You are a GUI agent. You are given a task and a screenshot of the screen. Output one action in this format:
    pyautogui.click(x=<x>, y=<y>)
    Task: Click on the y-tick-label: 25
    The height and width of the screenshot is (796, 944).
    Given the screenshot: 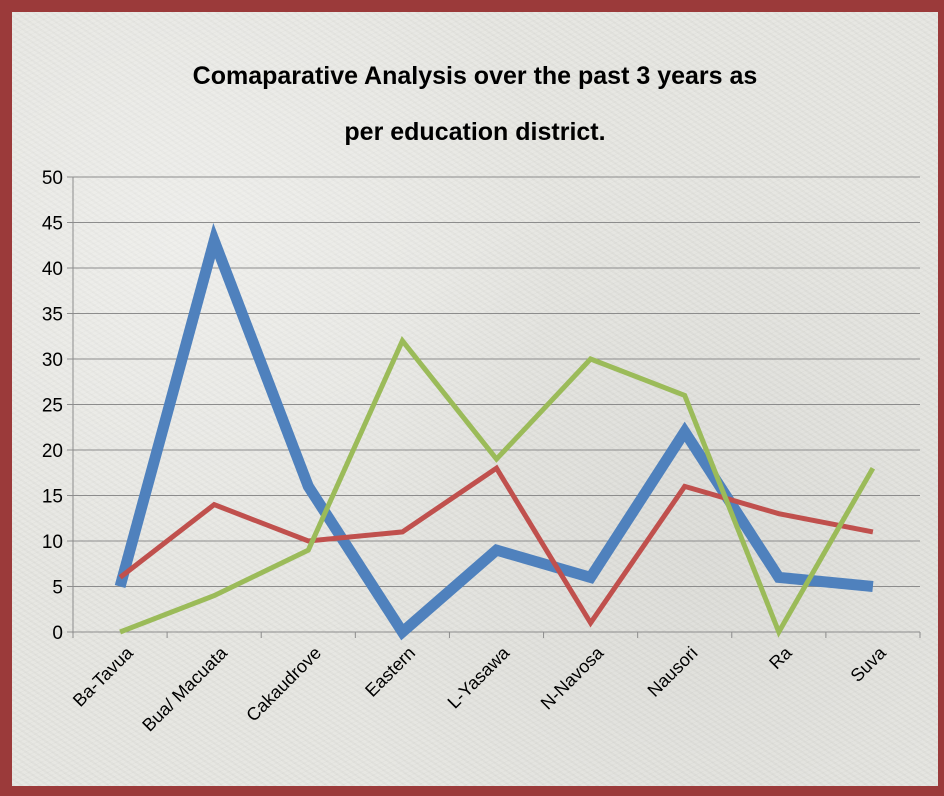 What is the action you would take?
    pyautogui.click(x=52, y=406)
    